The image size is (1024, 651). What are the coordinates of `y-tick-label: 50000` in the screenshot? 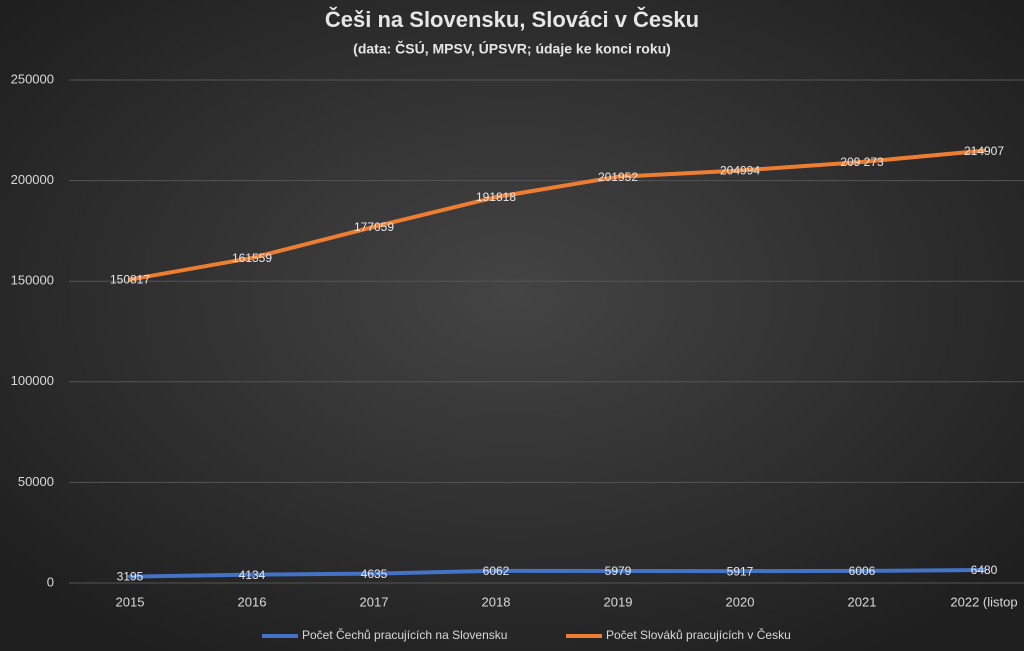 It's located at (36, 481).